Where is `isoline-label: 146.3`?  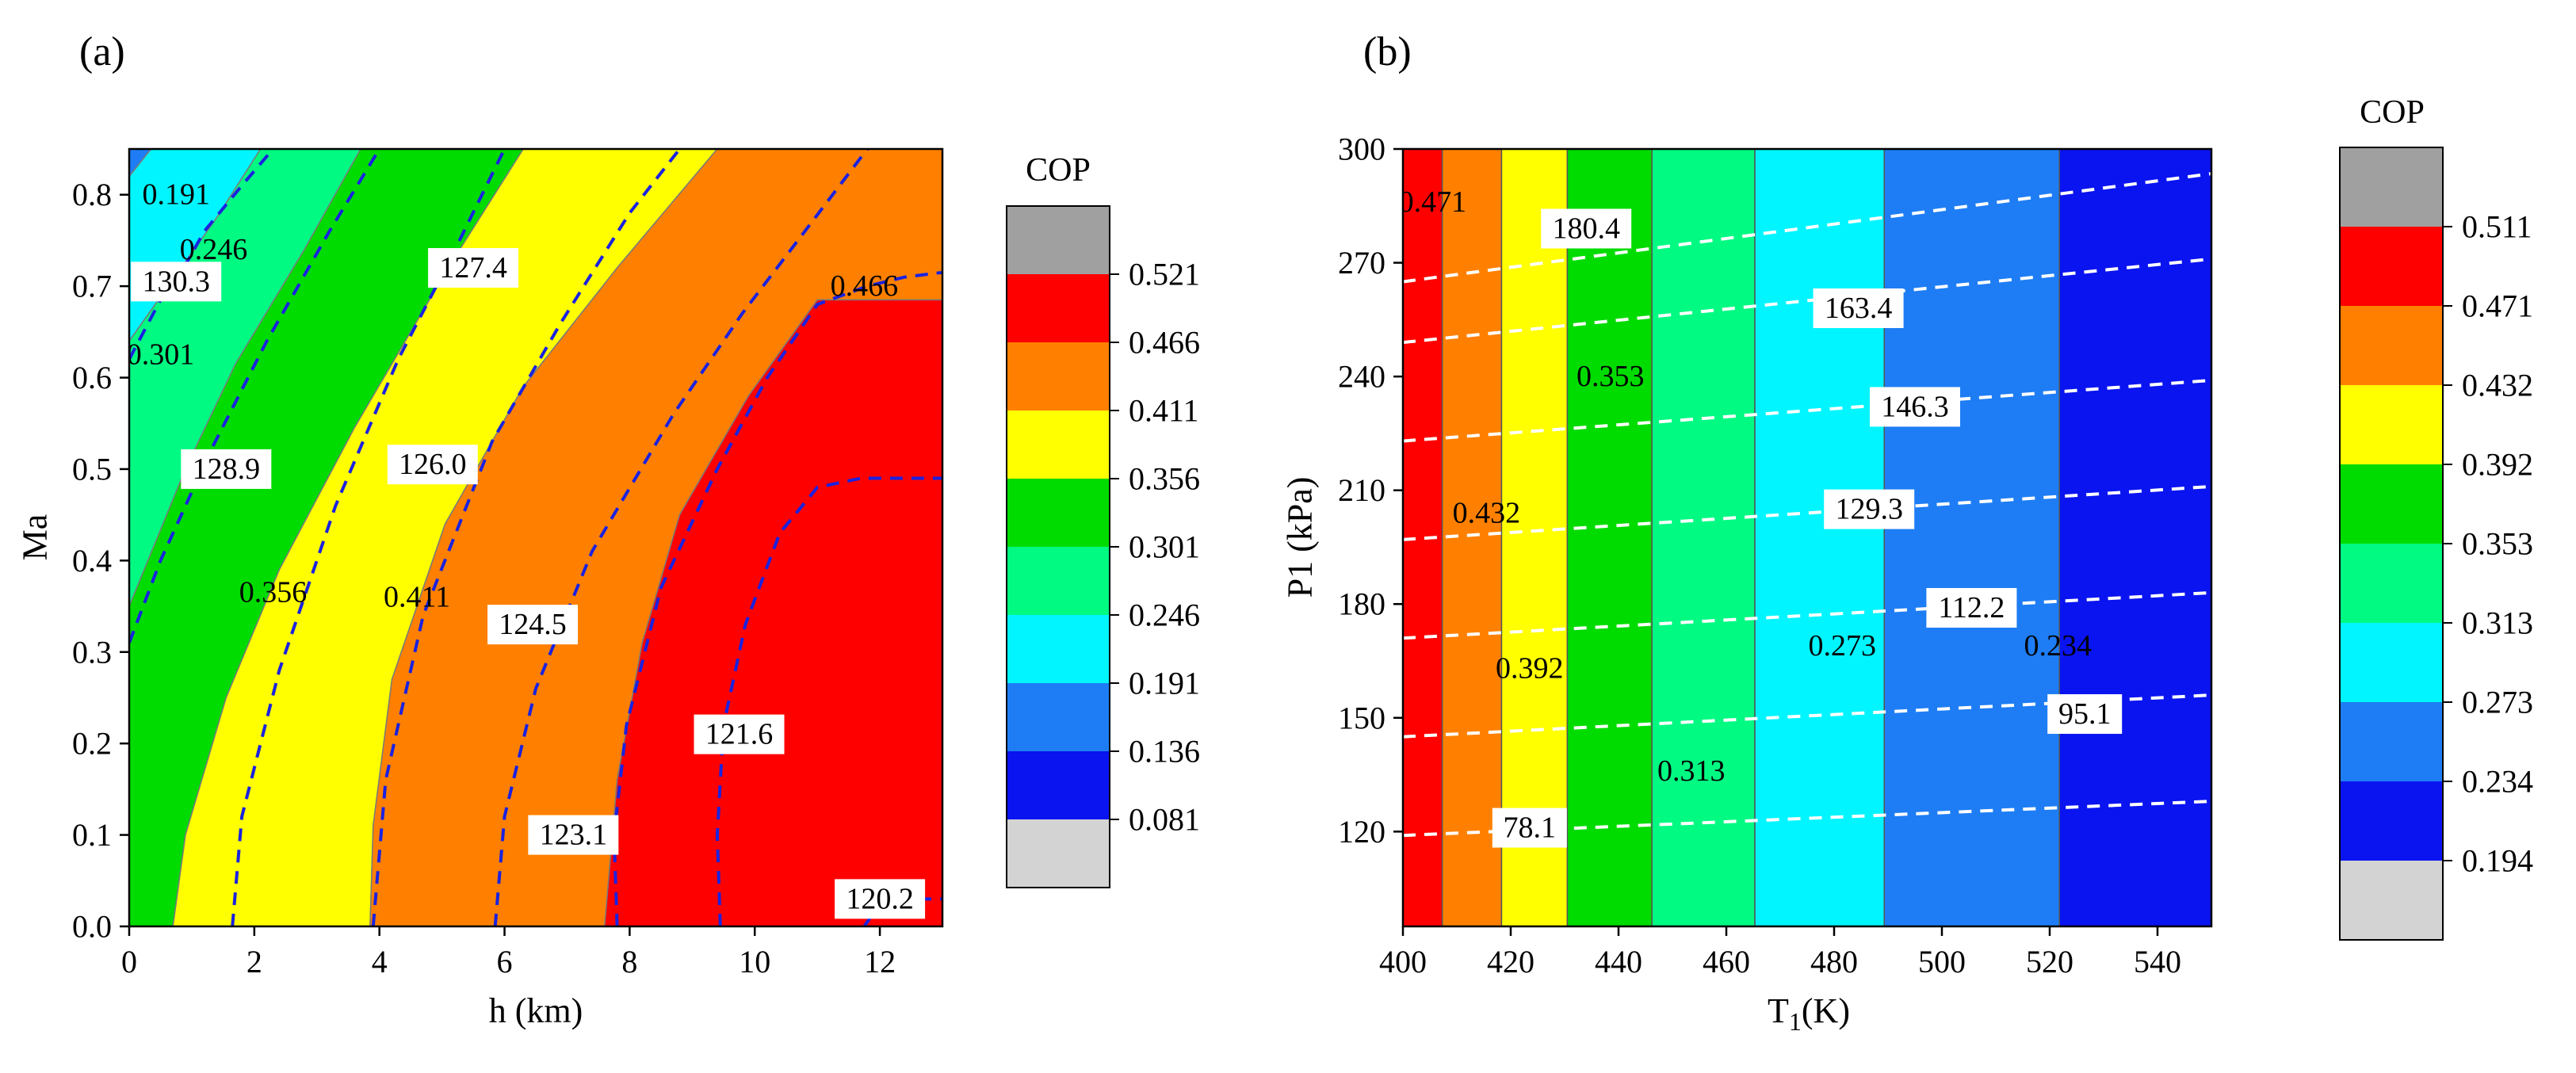
isoline-label: 146.3 is located at coordinates (1915, 406).